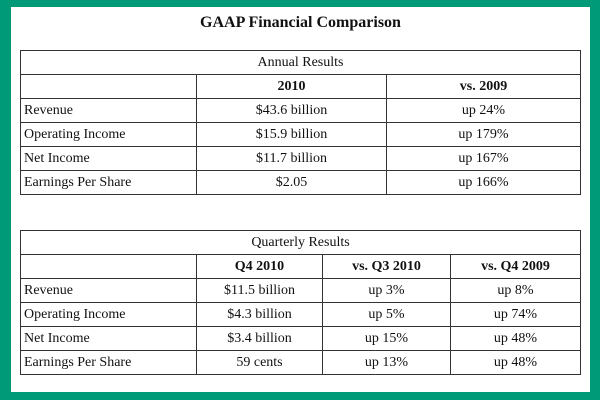 The image size is (600, 400). I want to click on table-cell: up 179%, so click(483, 134).